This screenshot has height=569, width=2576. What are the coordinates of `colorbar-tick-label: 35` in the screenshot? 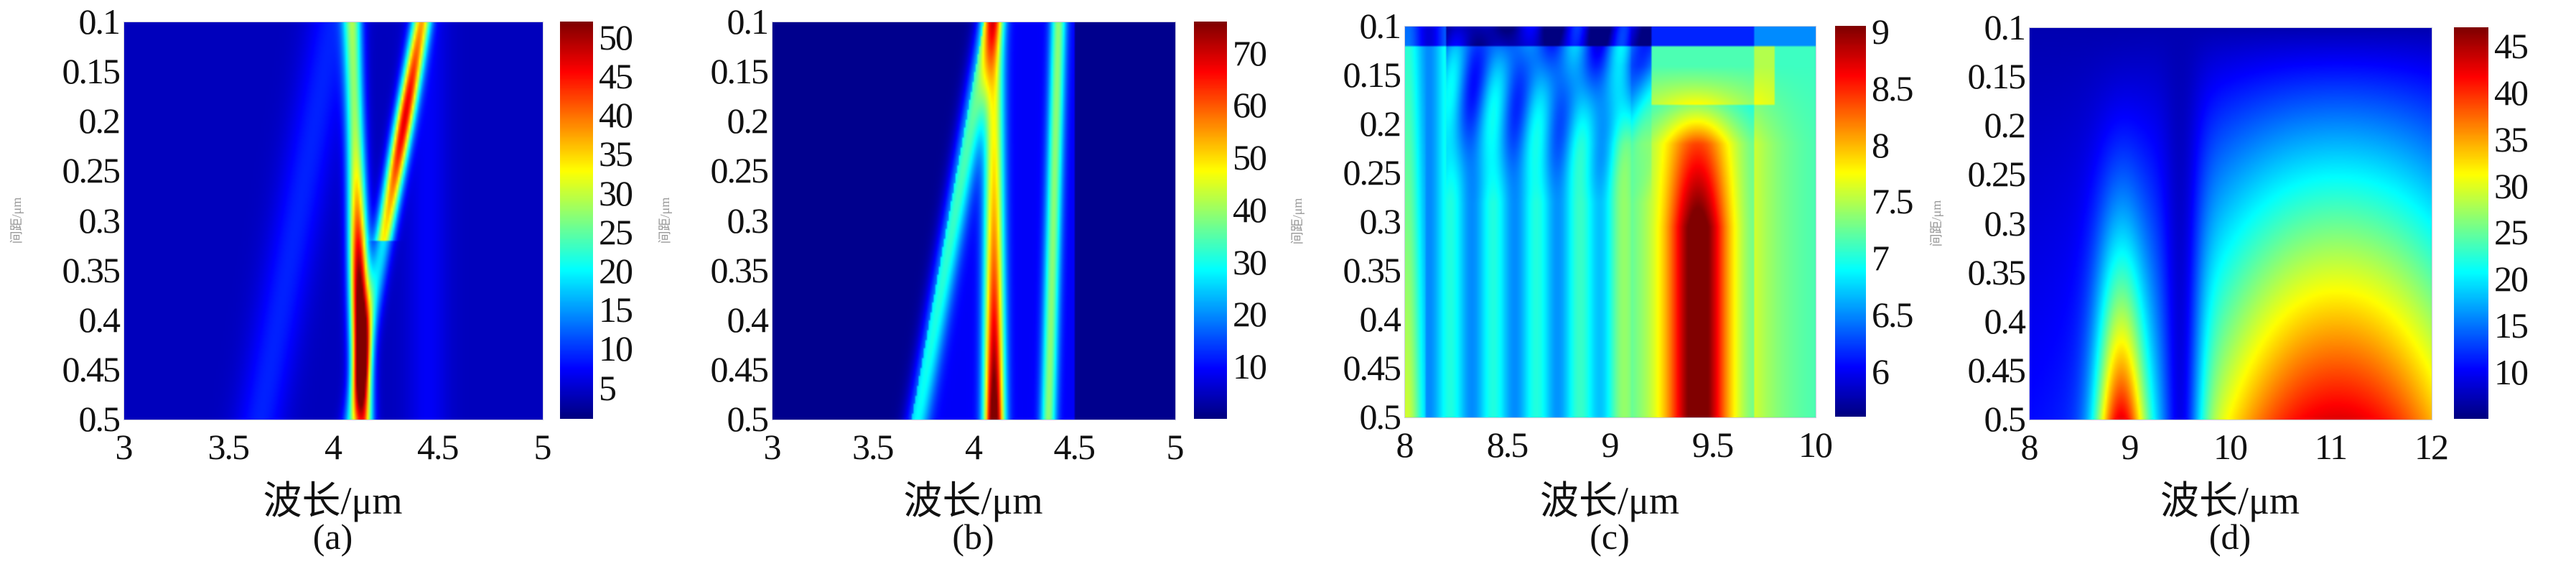 It's located at (2511, 139).